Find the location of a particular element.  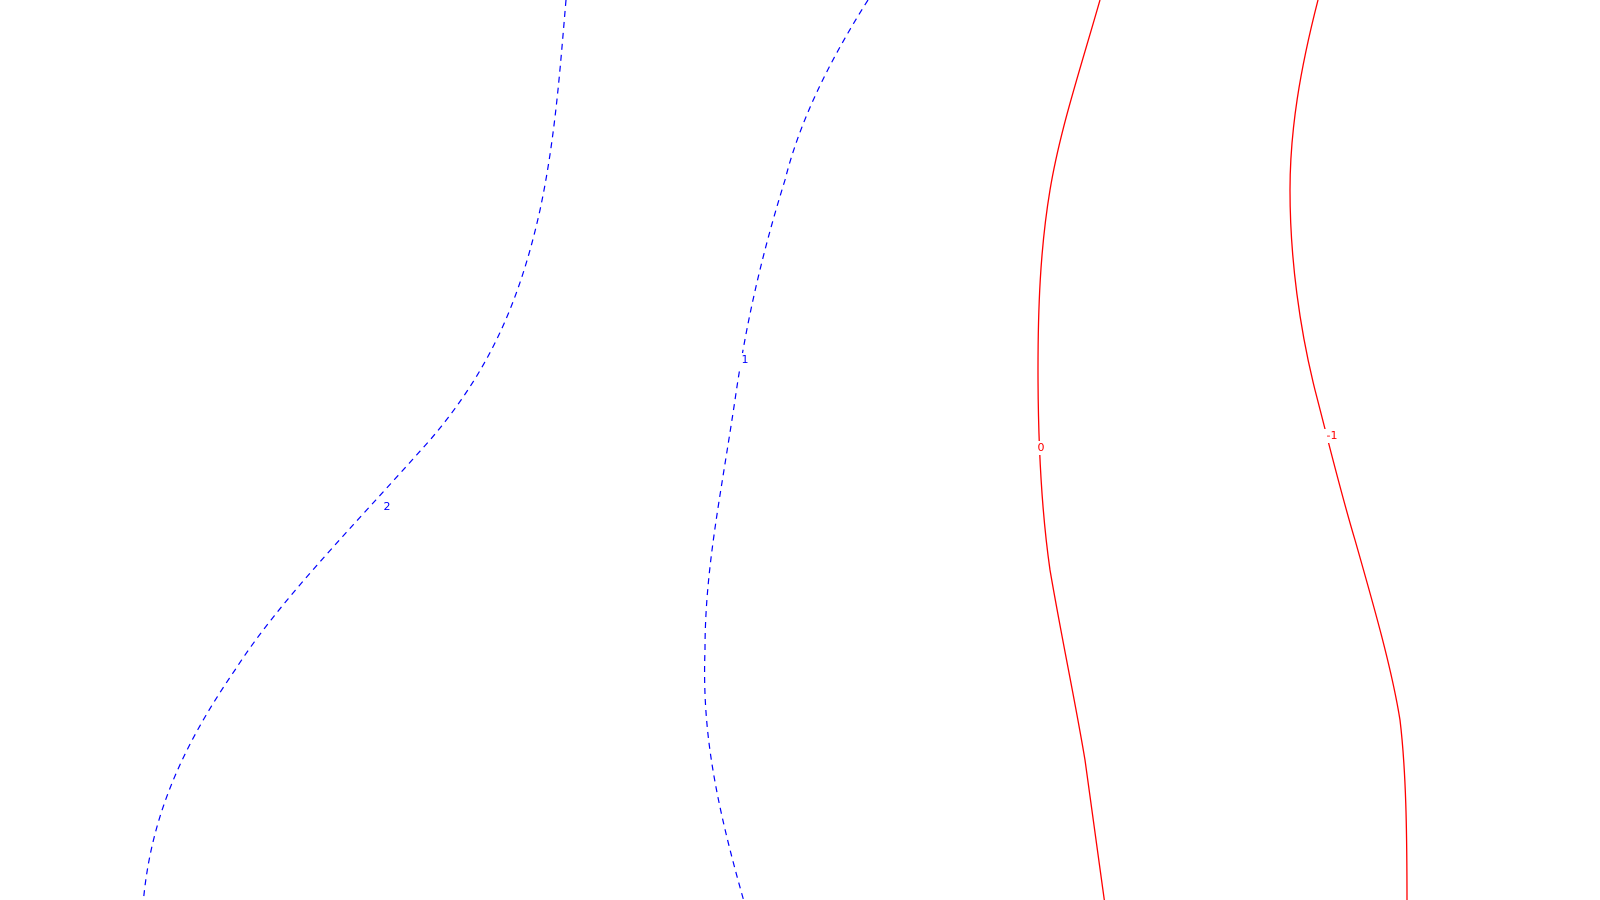

contour-label-minus-1: -1 is located at coordinates (1332, 435).